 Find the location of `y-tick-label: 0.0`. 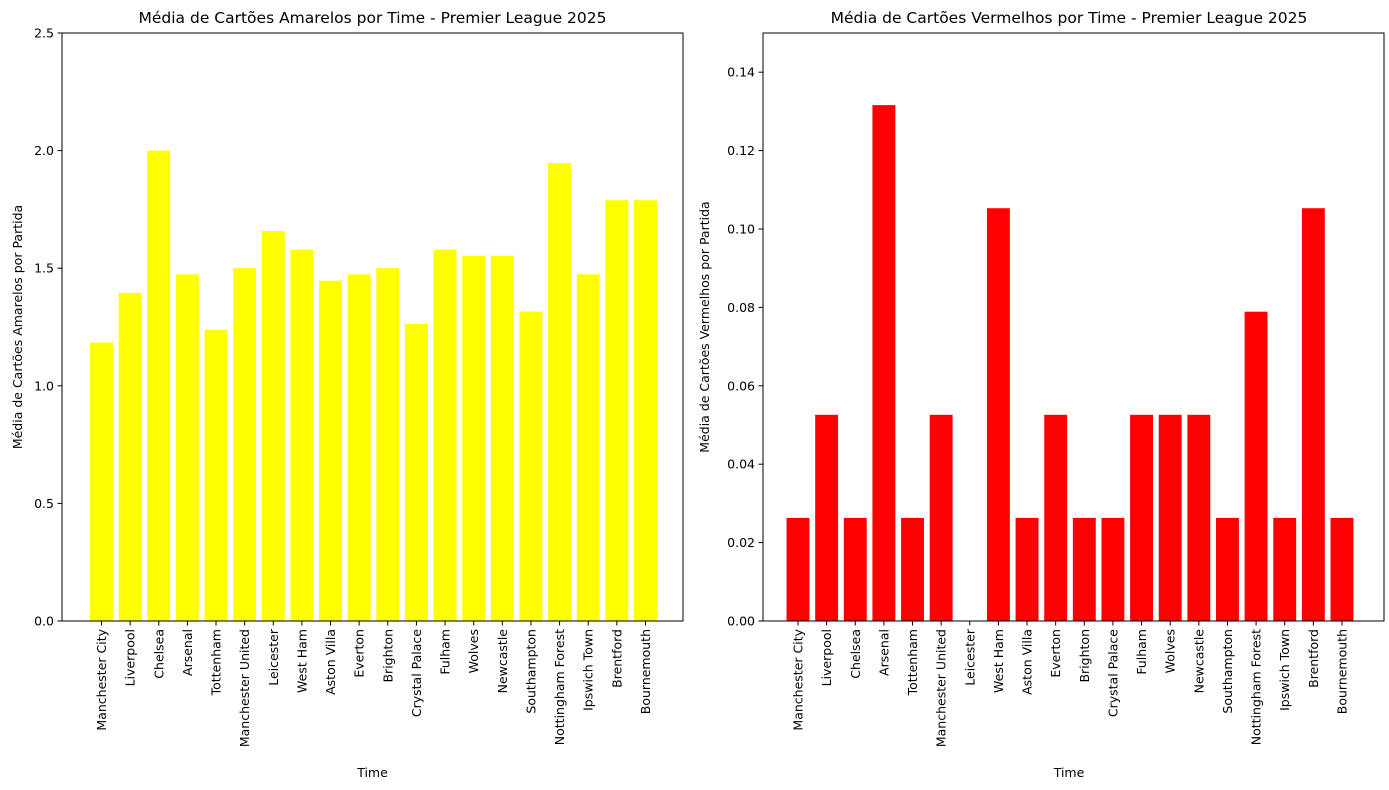

y-tick-label: 0.0 is located at coordinates (44, 621).